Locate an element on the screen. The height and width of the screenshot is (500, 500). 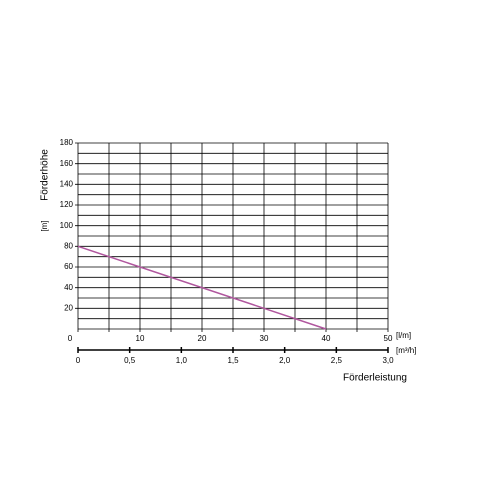
x-tick-label: 30 is located at coordinates (264, 338).